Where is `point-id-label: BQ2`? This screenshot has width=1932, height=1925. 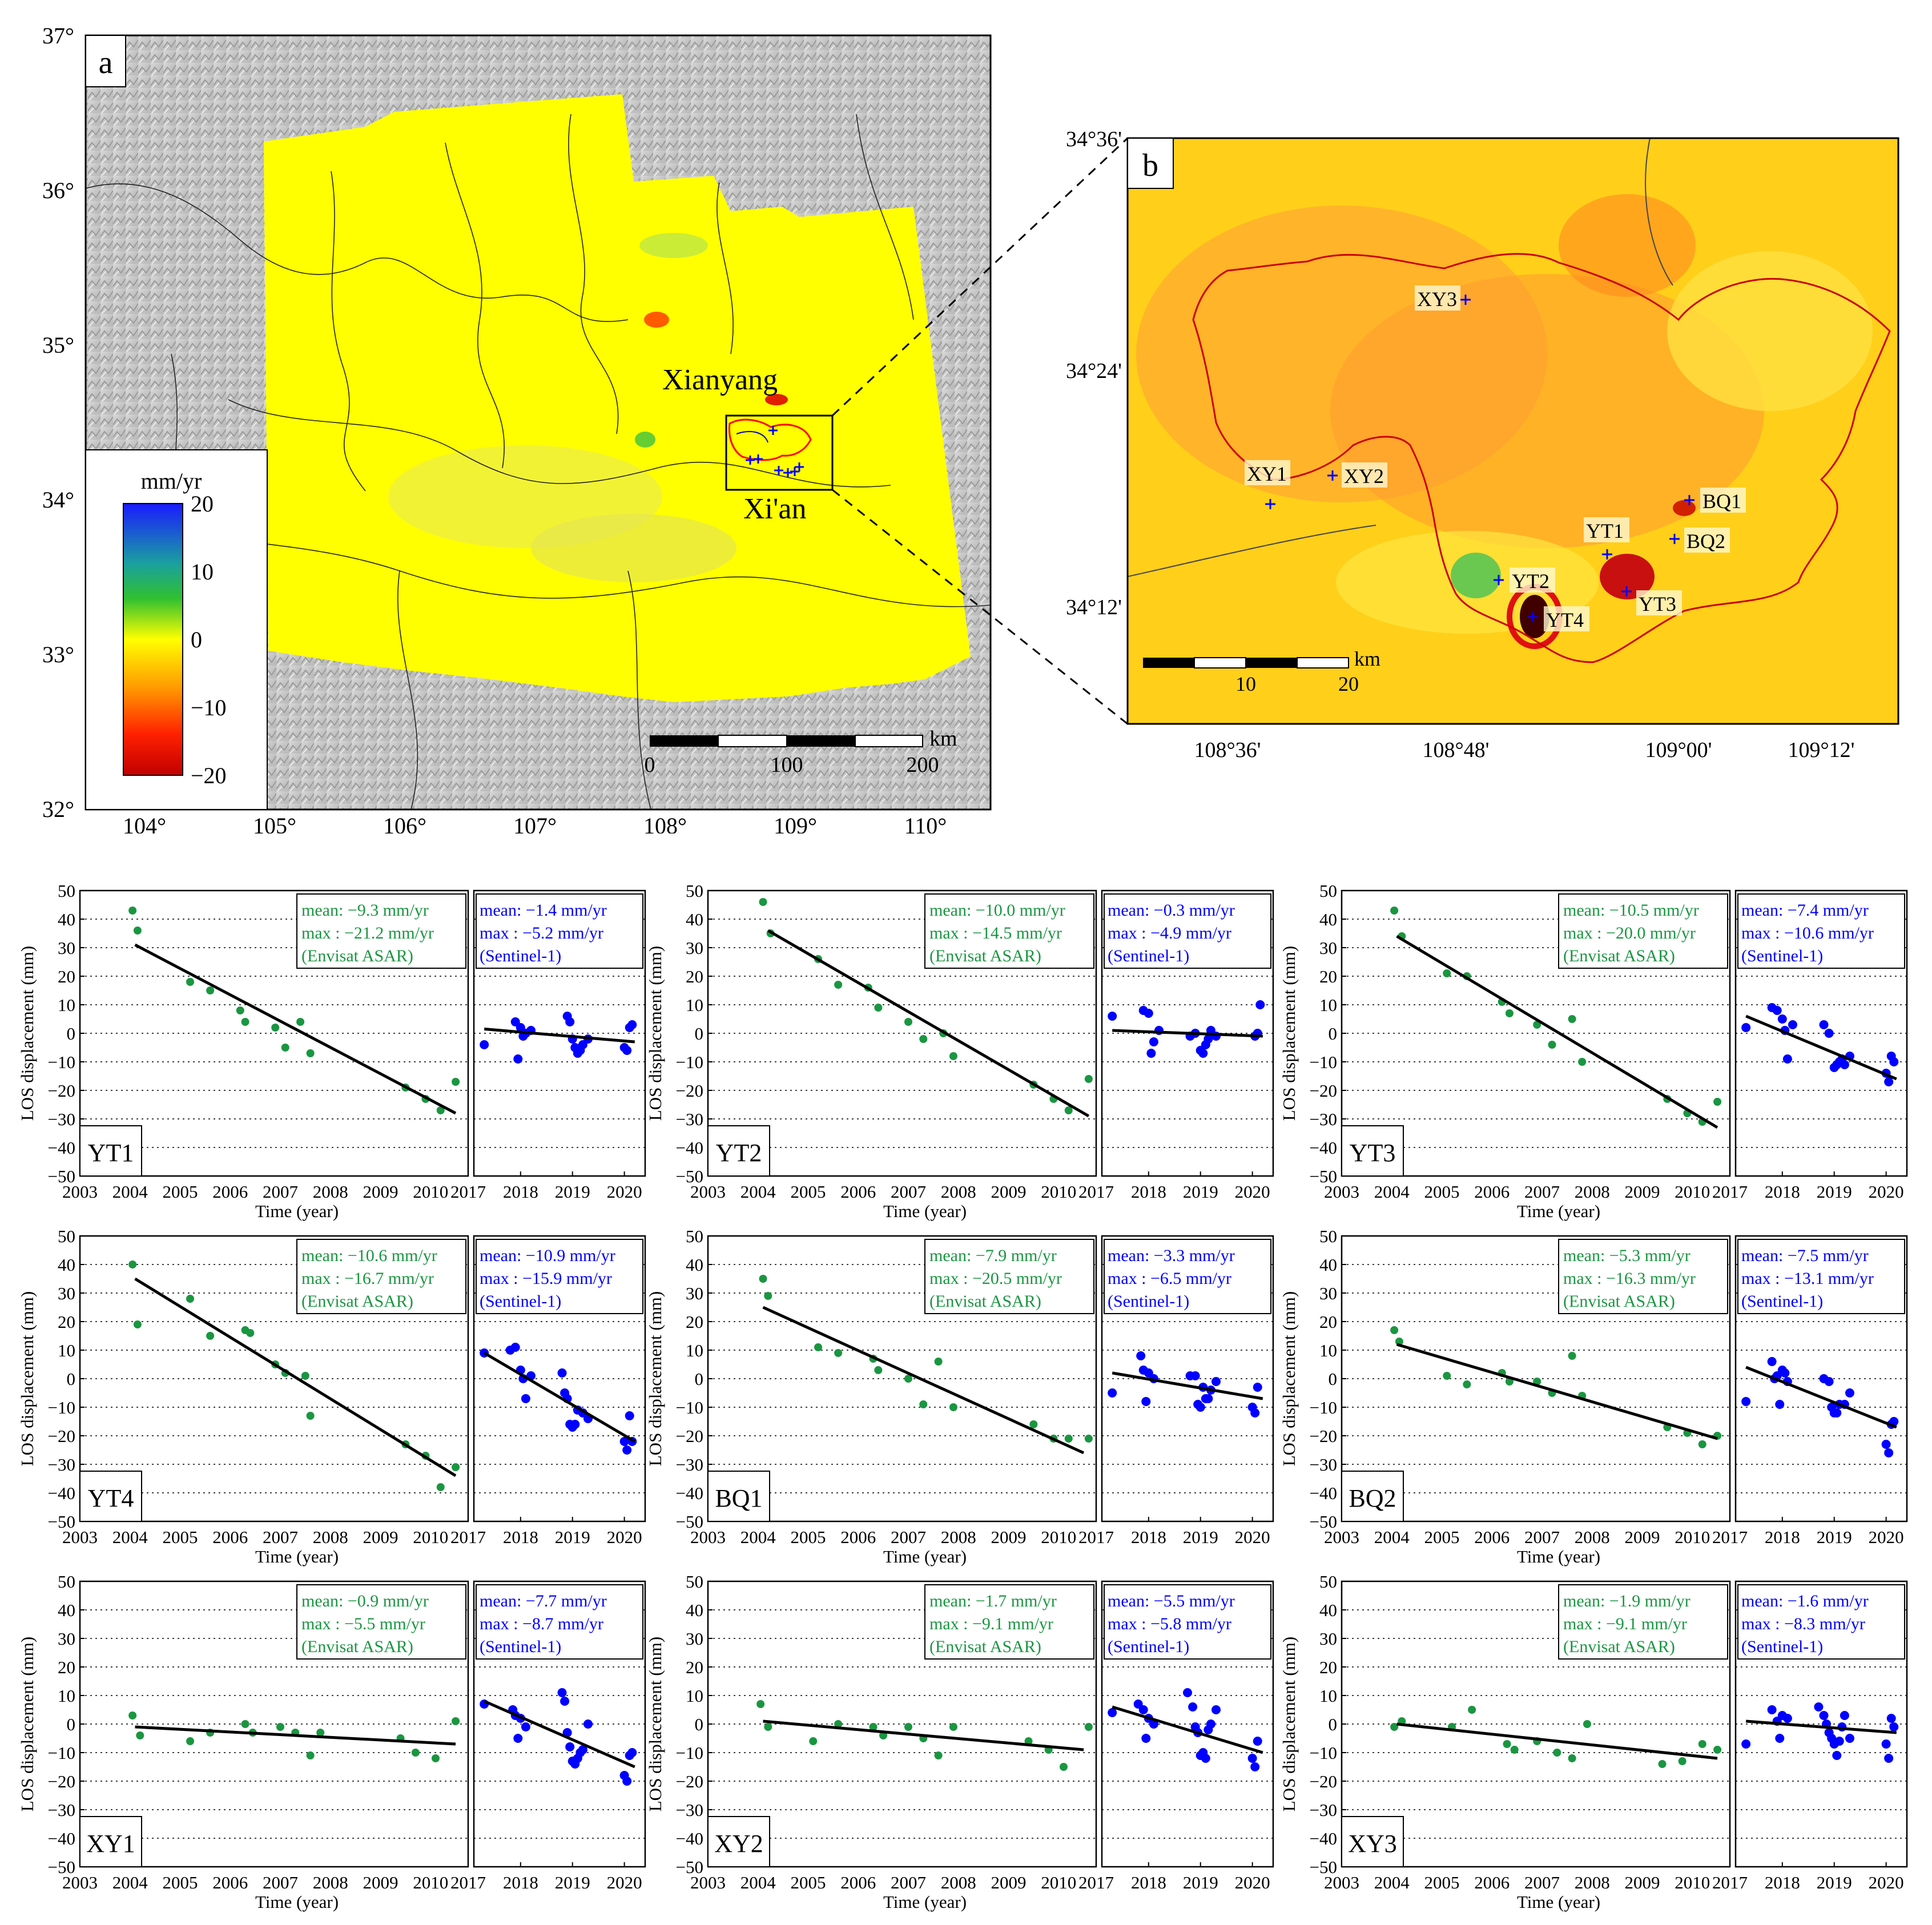
point-id-label: BQ2 is located at coordinates (1372, 1498).